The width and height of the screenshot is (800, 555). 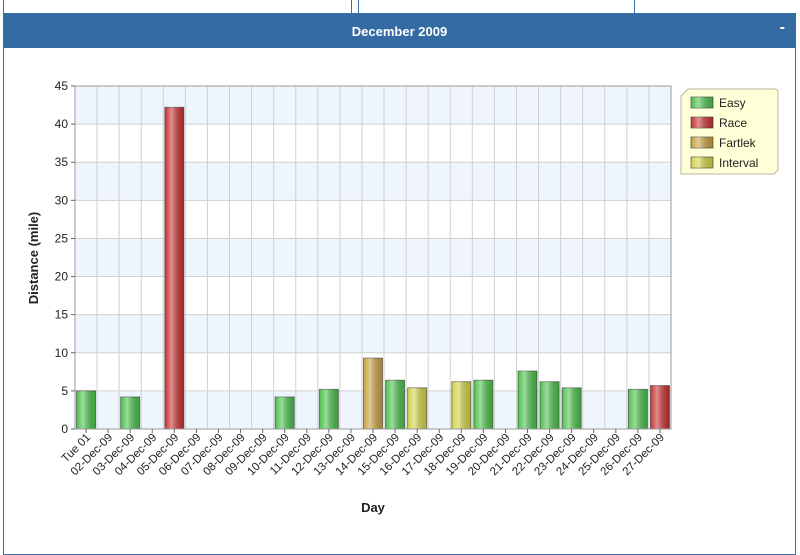 What do you see at coordinates (733, 123) in the screenshot?
I see `legend-label: Race` at bounding box center [733, 123].